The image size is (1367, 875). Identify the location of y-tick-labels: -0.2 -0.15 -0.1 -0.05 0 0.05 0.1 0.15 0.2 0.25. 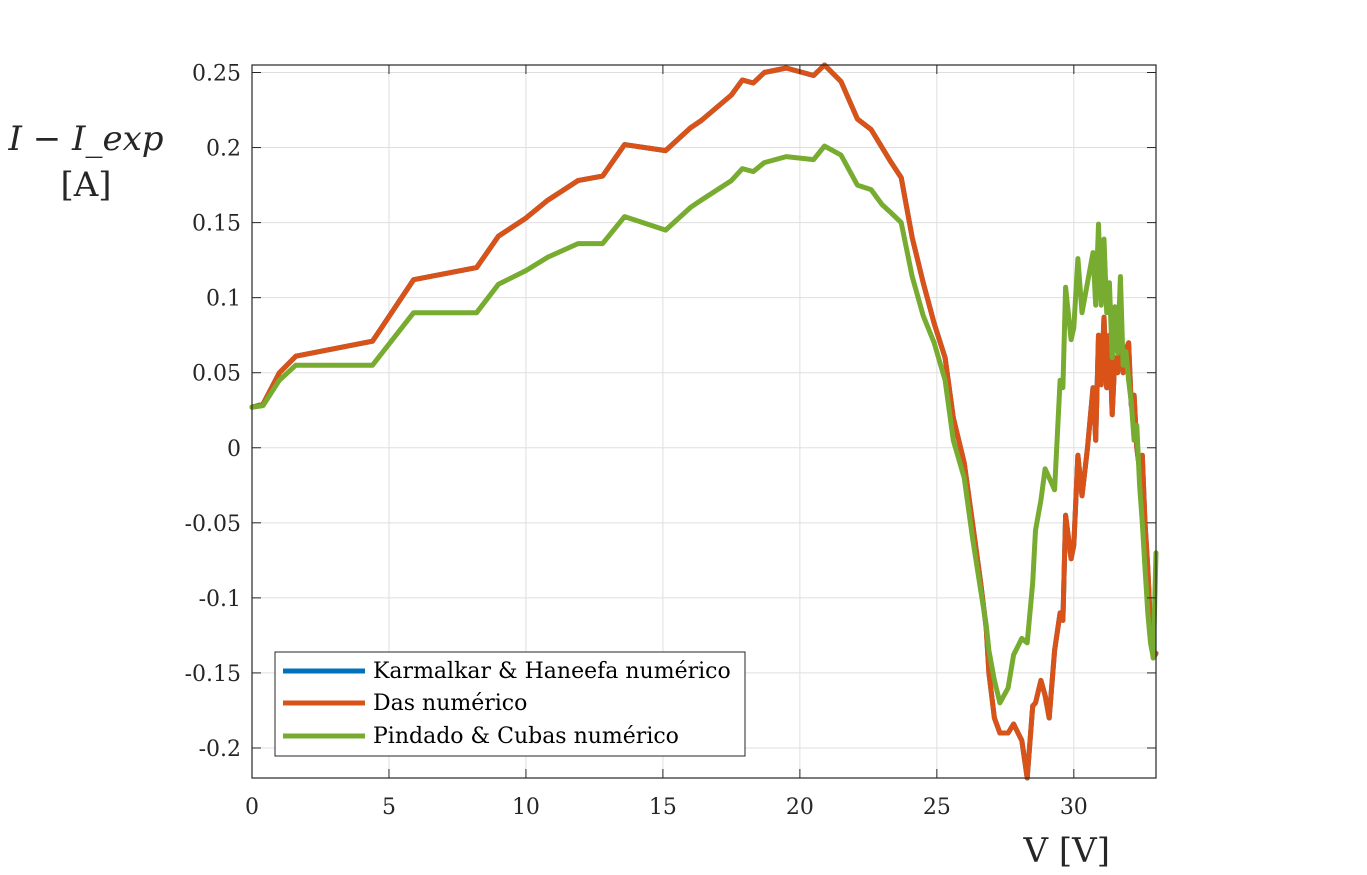
(213, 412).